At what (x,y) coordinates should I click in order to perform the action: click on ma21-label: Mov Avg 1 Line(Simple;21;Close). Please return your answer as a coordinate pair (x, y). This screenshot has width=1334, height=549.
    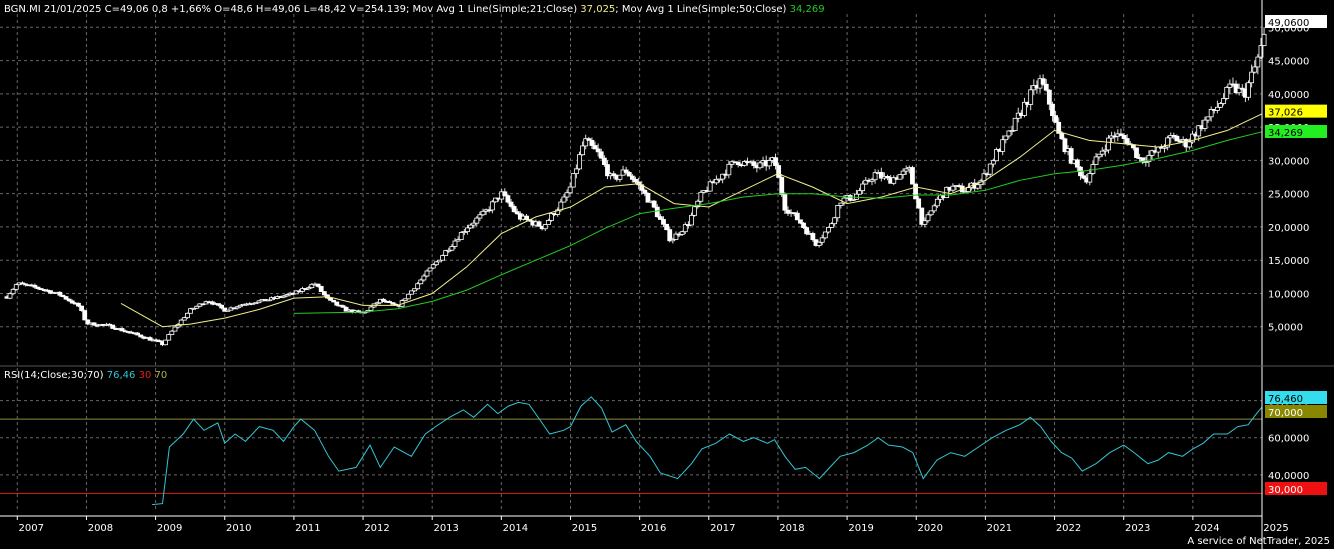
    Looking at the image, I should click on (495, 9).